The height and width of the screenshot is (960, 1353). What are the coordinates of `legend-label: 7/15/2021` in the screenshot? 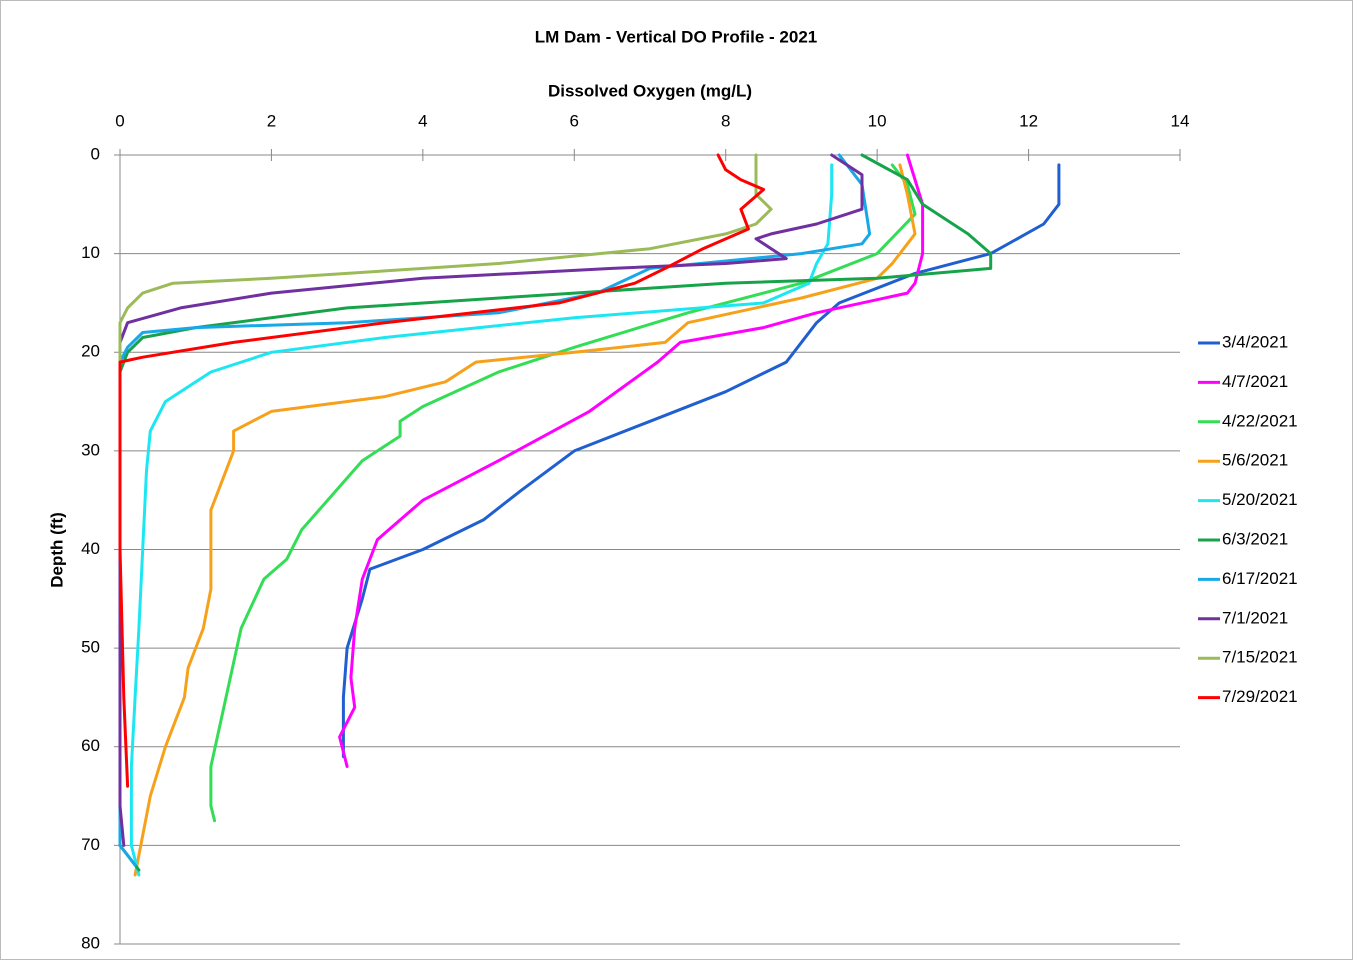 It's located at (1260, 657).